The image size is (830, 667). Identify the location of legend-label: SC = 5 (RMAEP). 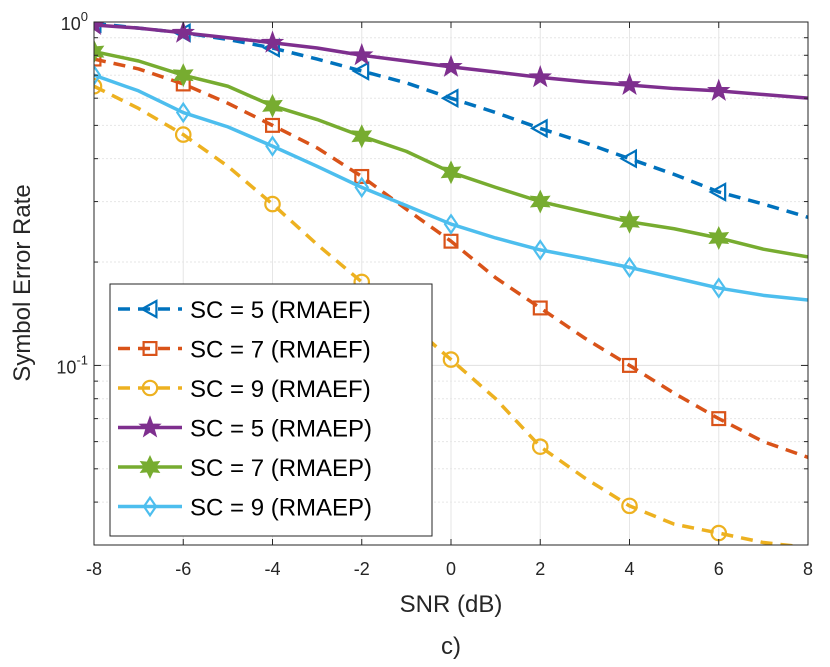
(281, 429).